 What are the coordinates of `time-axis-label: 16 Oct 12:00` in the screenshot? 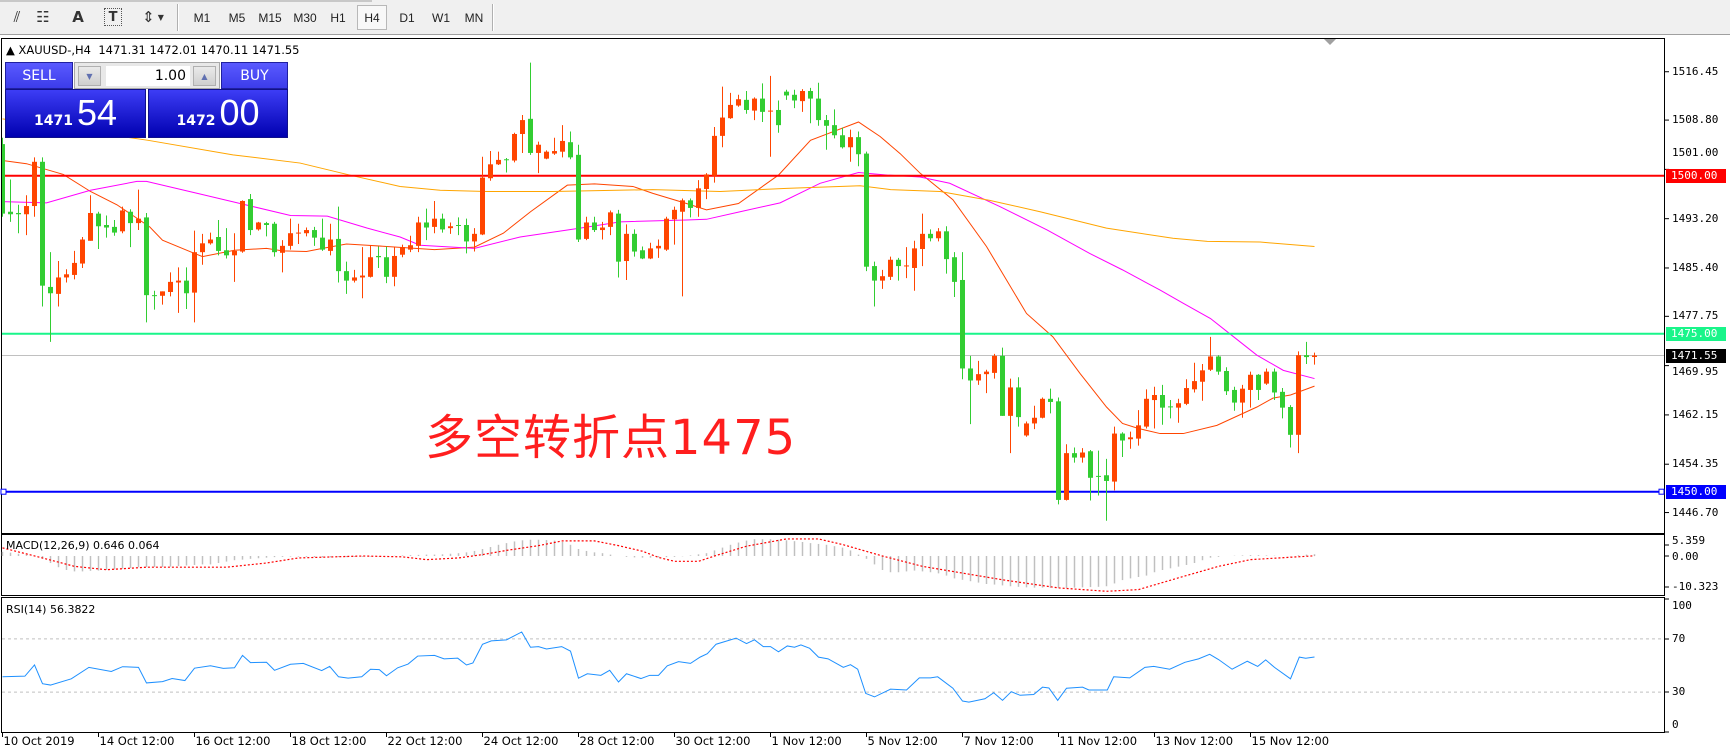 It's located at (233, 741).